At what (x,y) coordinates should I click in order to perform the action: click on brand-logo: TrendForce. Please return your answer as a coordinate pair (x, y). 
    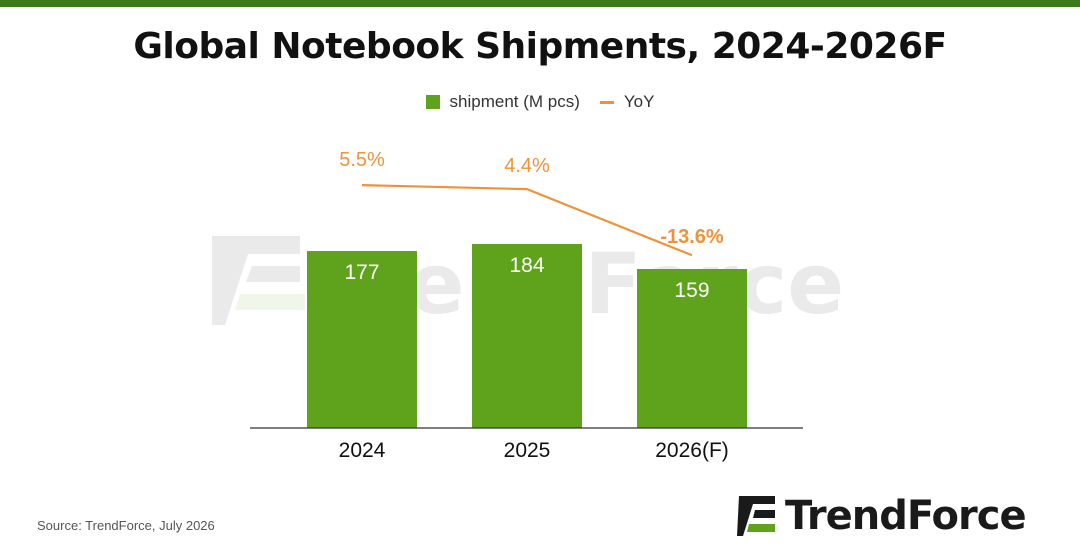
    Looking at the image, I should click on (882, 516).